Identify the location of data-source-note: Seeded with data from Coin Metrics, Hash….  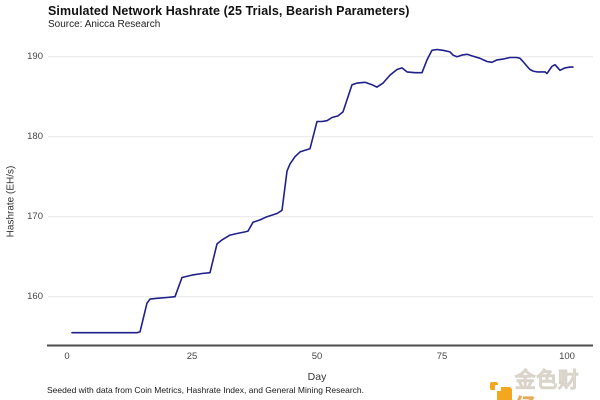
(206, 390).